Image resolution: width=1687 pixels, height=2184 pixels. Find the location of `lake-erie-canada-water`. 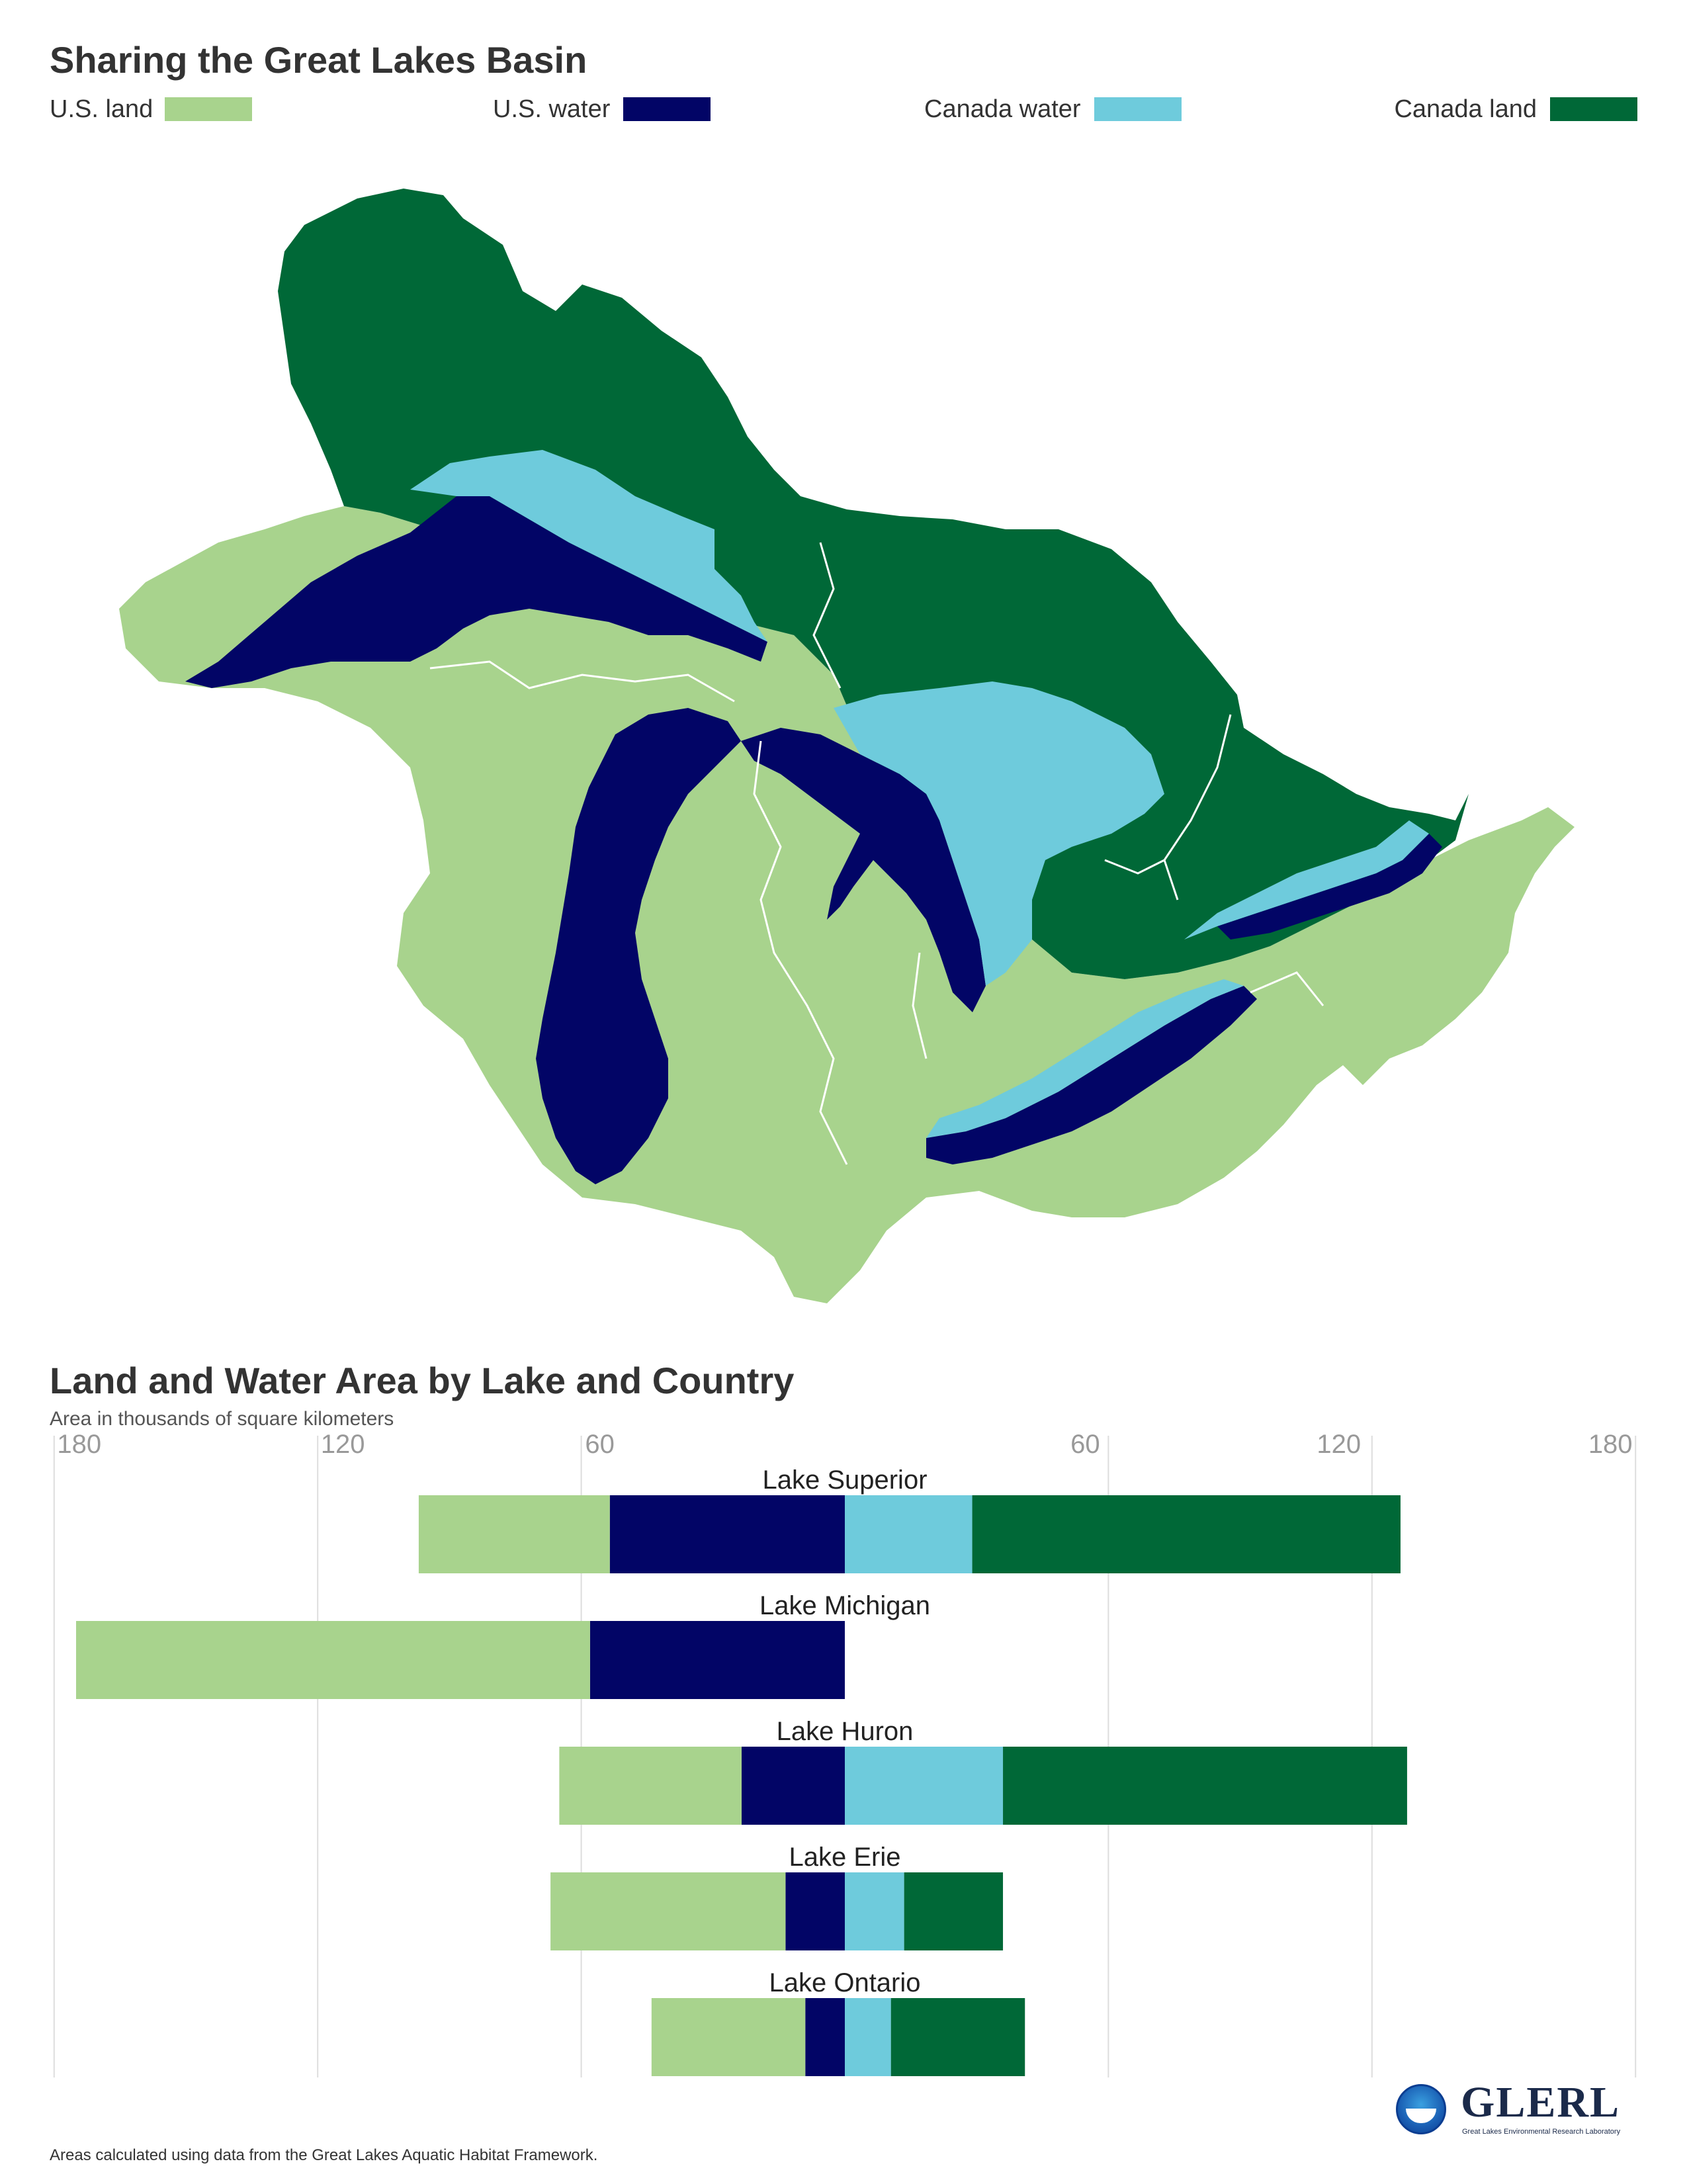

lake-erie-canada-water is located at coordinates (1085, 1058).